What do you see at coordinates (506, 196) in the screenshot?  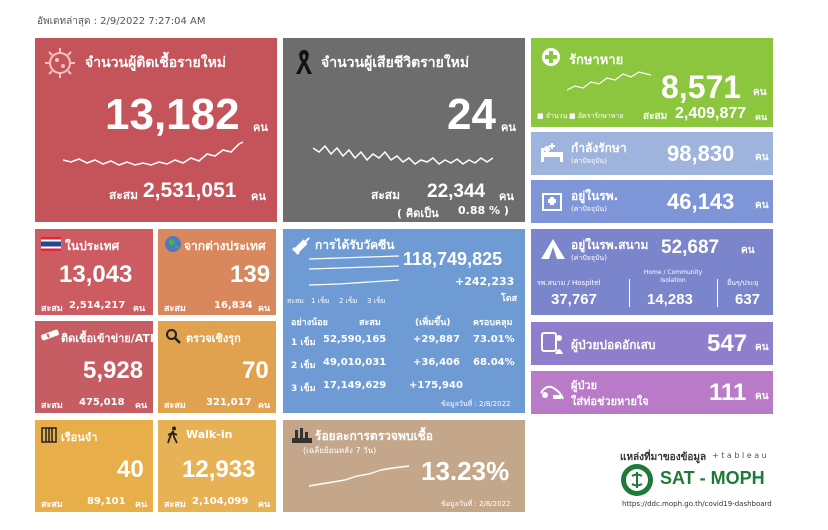 I see `deaths-cum-unit: คน` at bounding box center [506, 196].